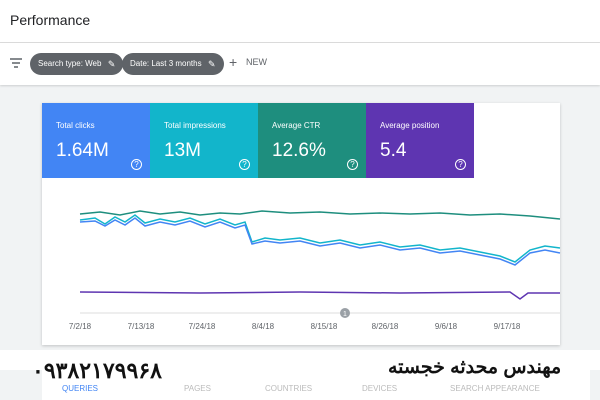 This screenshot has width=600, height=400. What do you see at coordinates (233, 62) in the screenshot?
I see `plus-icon: +` at bounding box center [233, 62].